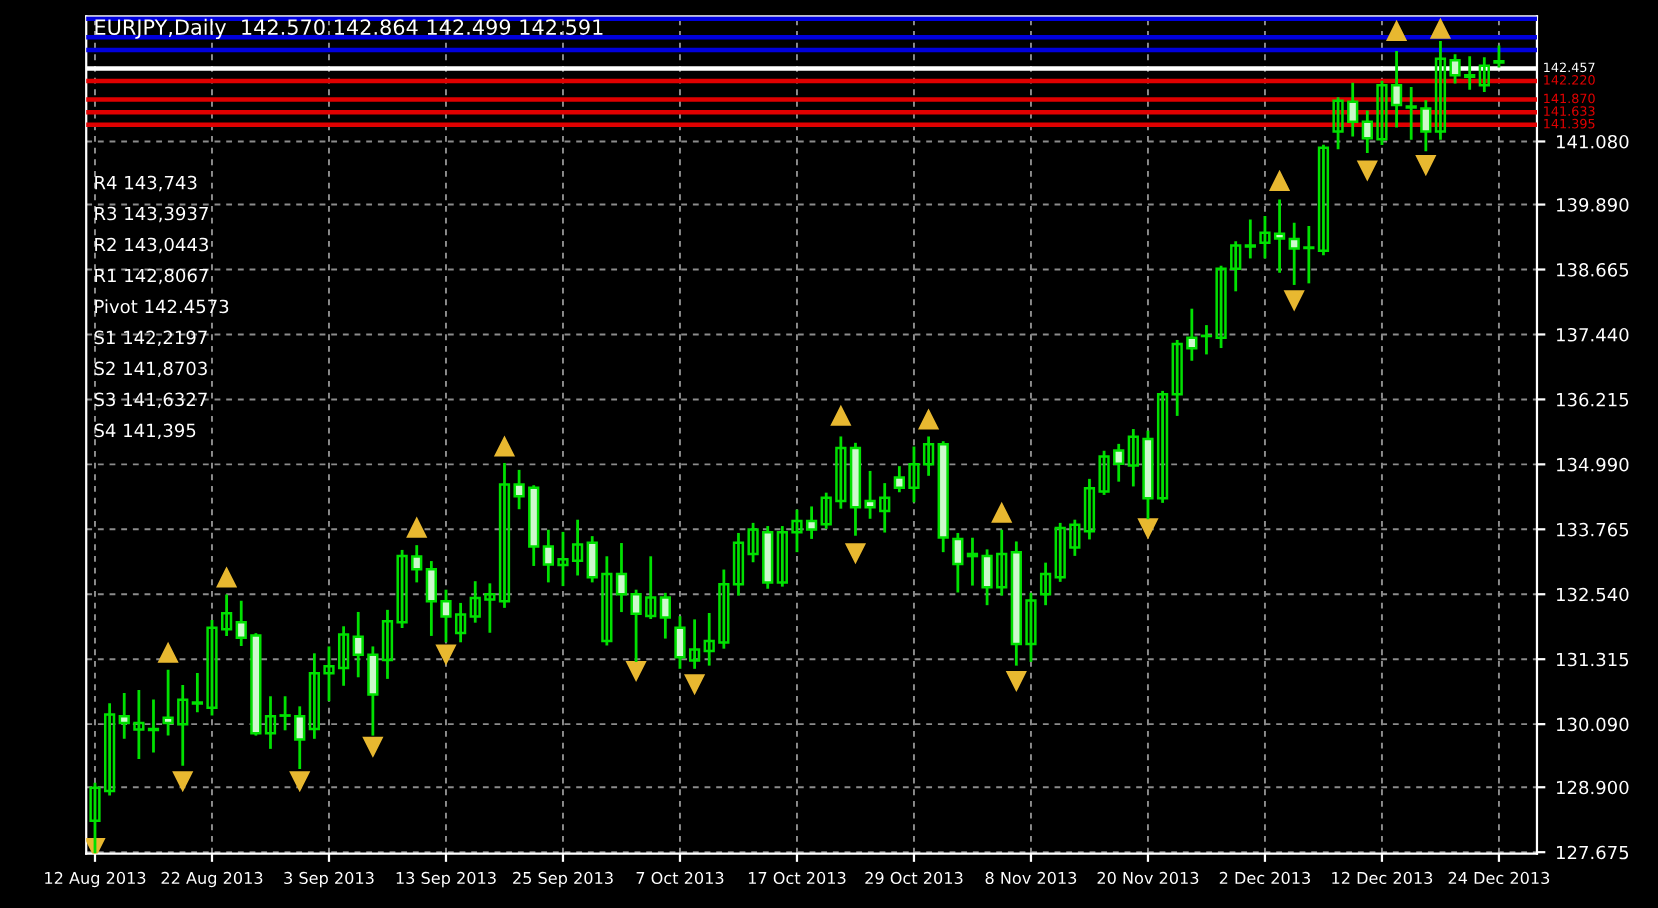 The width and height of the screenshot is (1658, 908). Describe the element at coordinates (914, 878) in the screenshot. I see `x-tick-label: 29 Oct 2013` at that location.